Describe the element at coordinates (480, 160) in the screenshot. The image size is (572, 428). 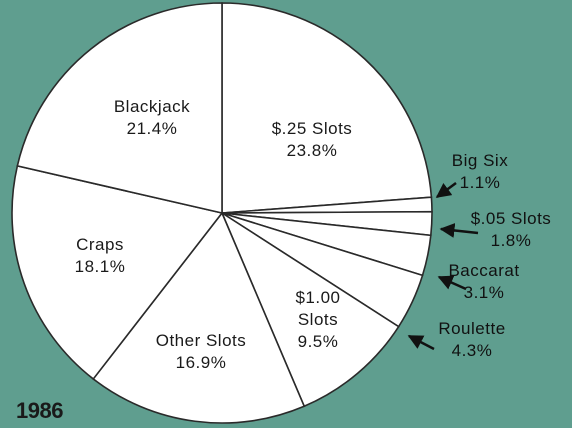
I see `category-label: Big Six` at that location.